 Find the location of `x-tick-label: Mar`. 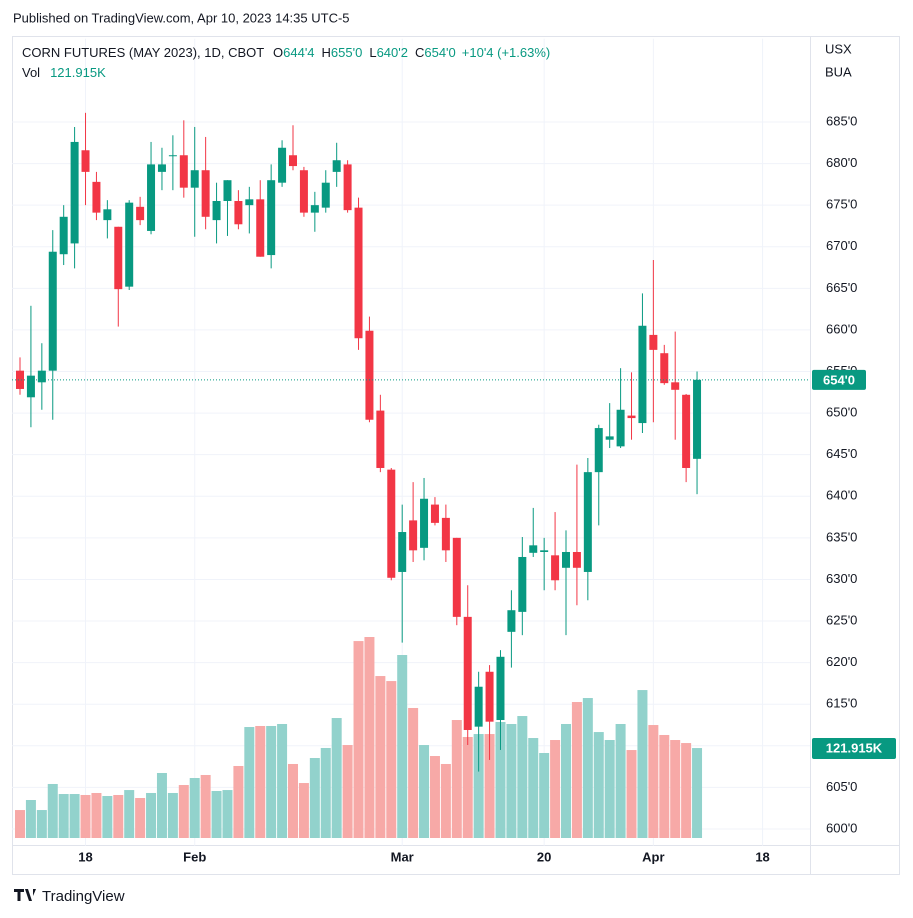

x-tick-label: Mar is located at coordinates (402, 856).